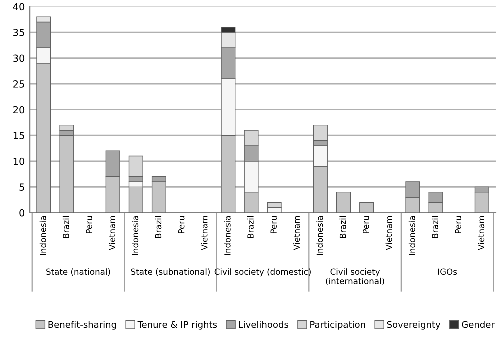 This screenshot has width=501, height=338. I want to click on legend-label: Tenure & IP rights, so click(178, 325).